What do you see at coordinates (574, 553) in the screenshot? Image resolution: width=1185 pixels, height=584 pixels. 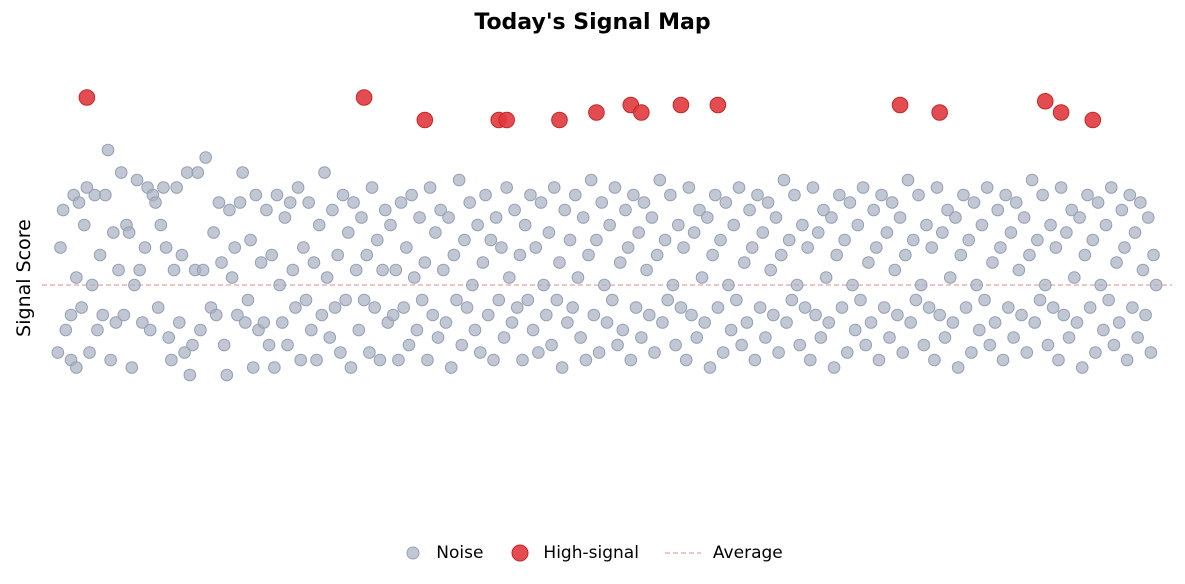 I see `legend-item-high-signal: High-signal` at bounding box center [574, 553].